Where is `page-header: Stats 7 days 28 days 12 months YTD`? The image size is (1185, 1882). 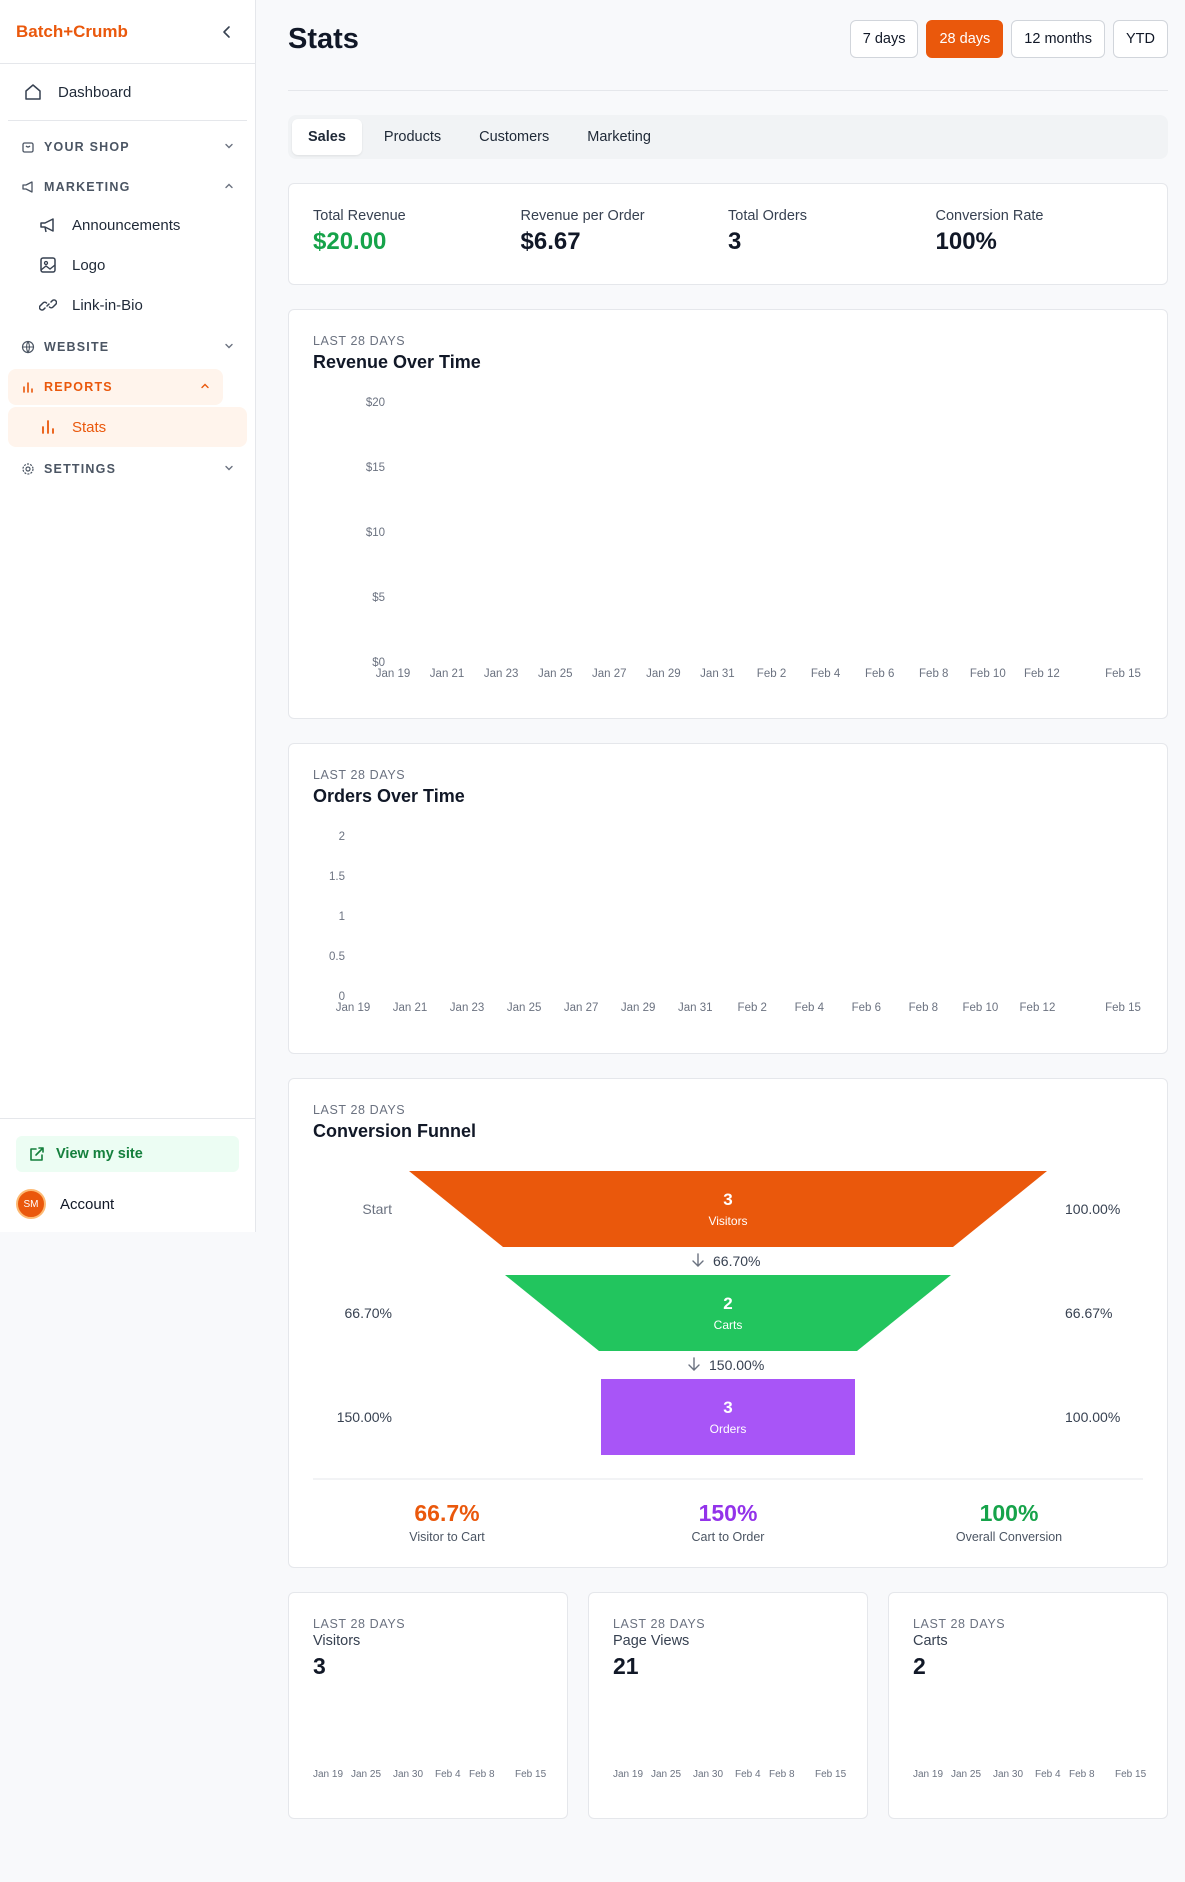 page-header: Stats 7 days 28 days 12 months YTD is located at coordinates (728, 45).